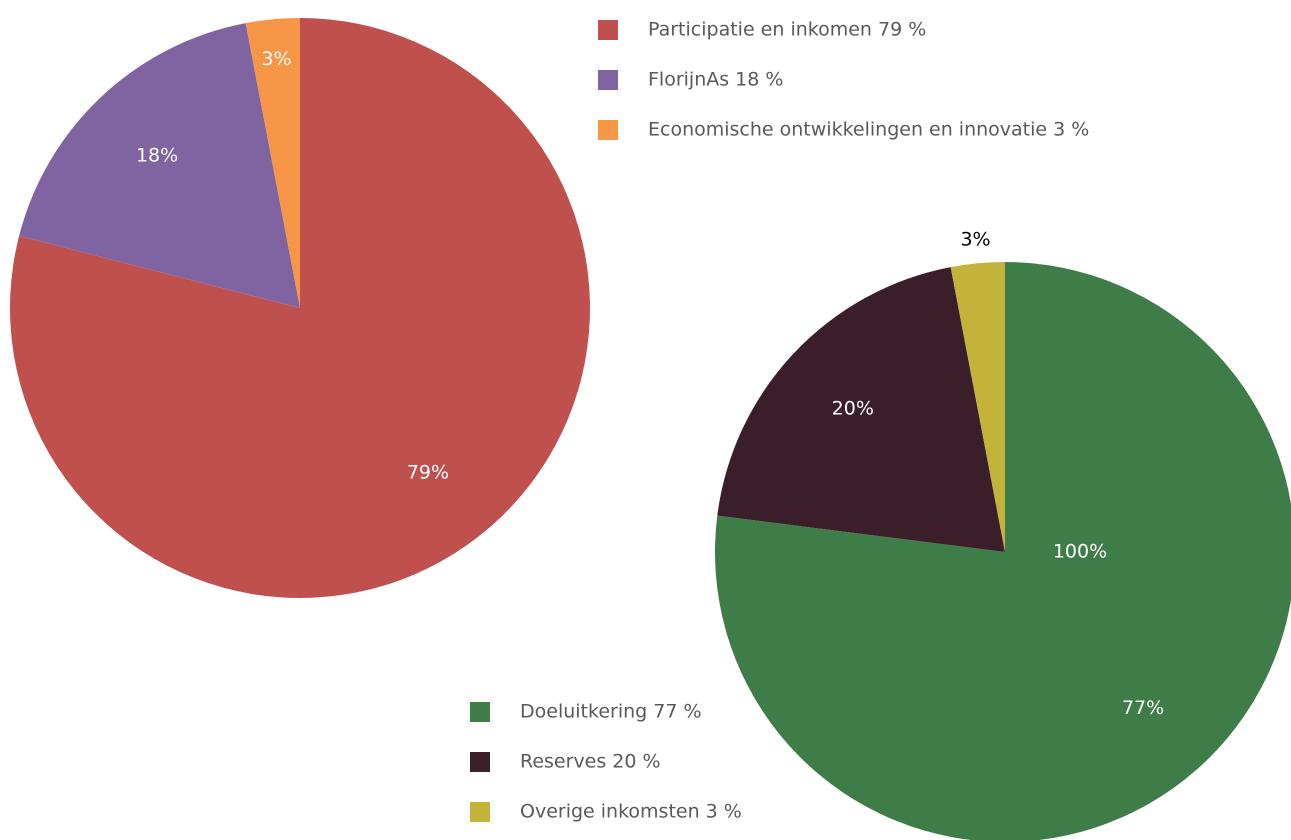  Describe the element at coordinates (631, 812) in the screenshot. I see `legend-label: Overige inkomsten 3 %` at that location.